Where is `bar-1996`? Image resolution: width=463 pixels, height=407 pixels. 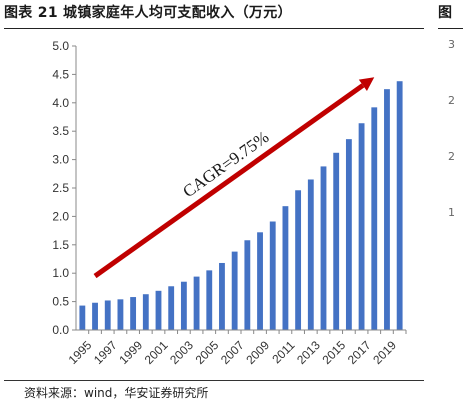
bar-1996 is located at coordinates (95, 316).